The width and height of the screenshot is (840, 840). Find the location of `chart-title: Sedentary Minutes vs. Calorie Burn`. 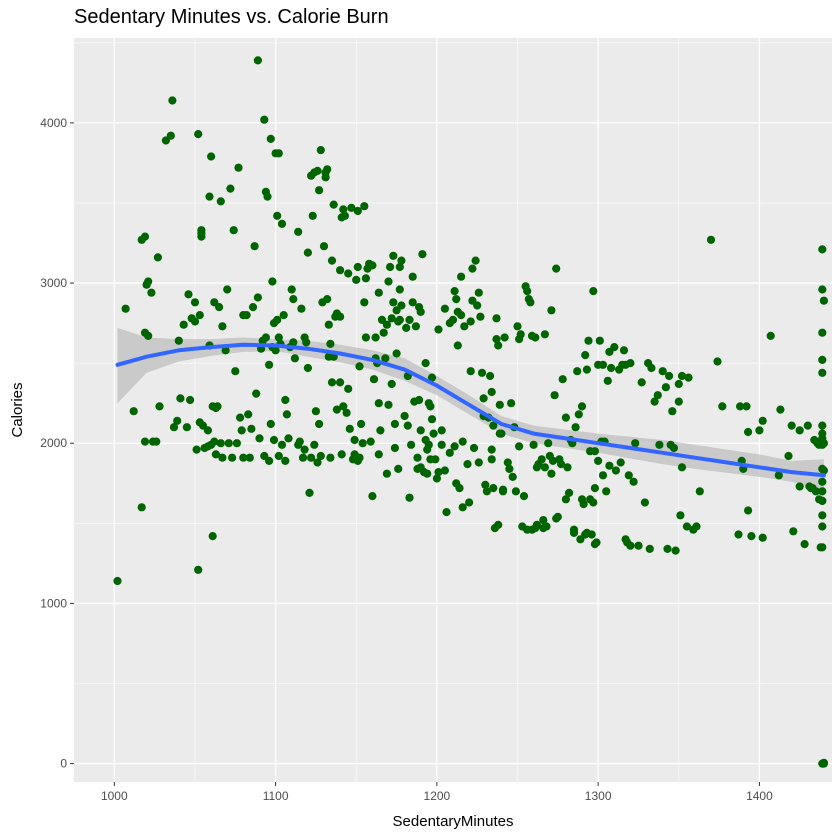

chart-title: Sedentary Minutes vs. Calorie Burn is located at coordinates (231, 17).